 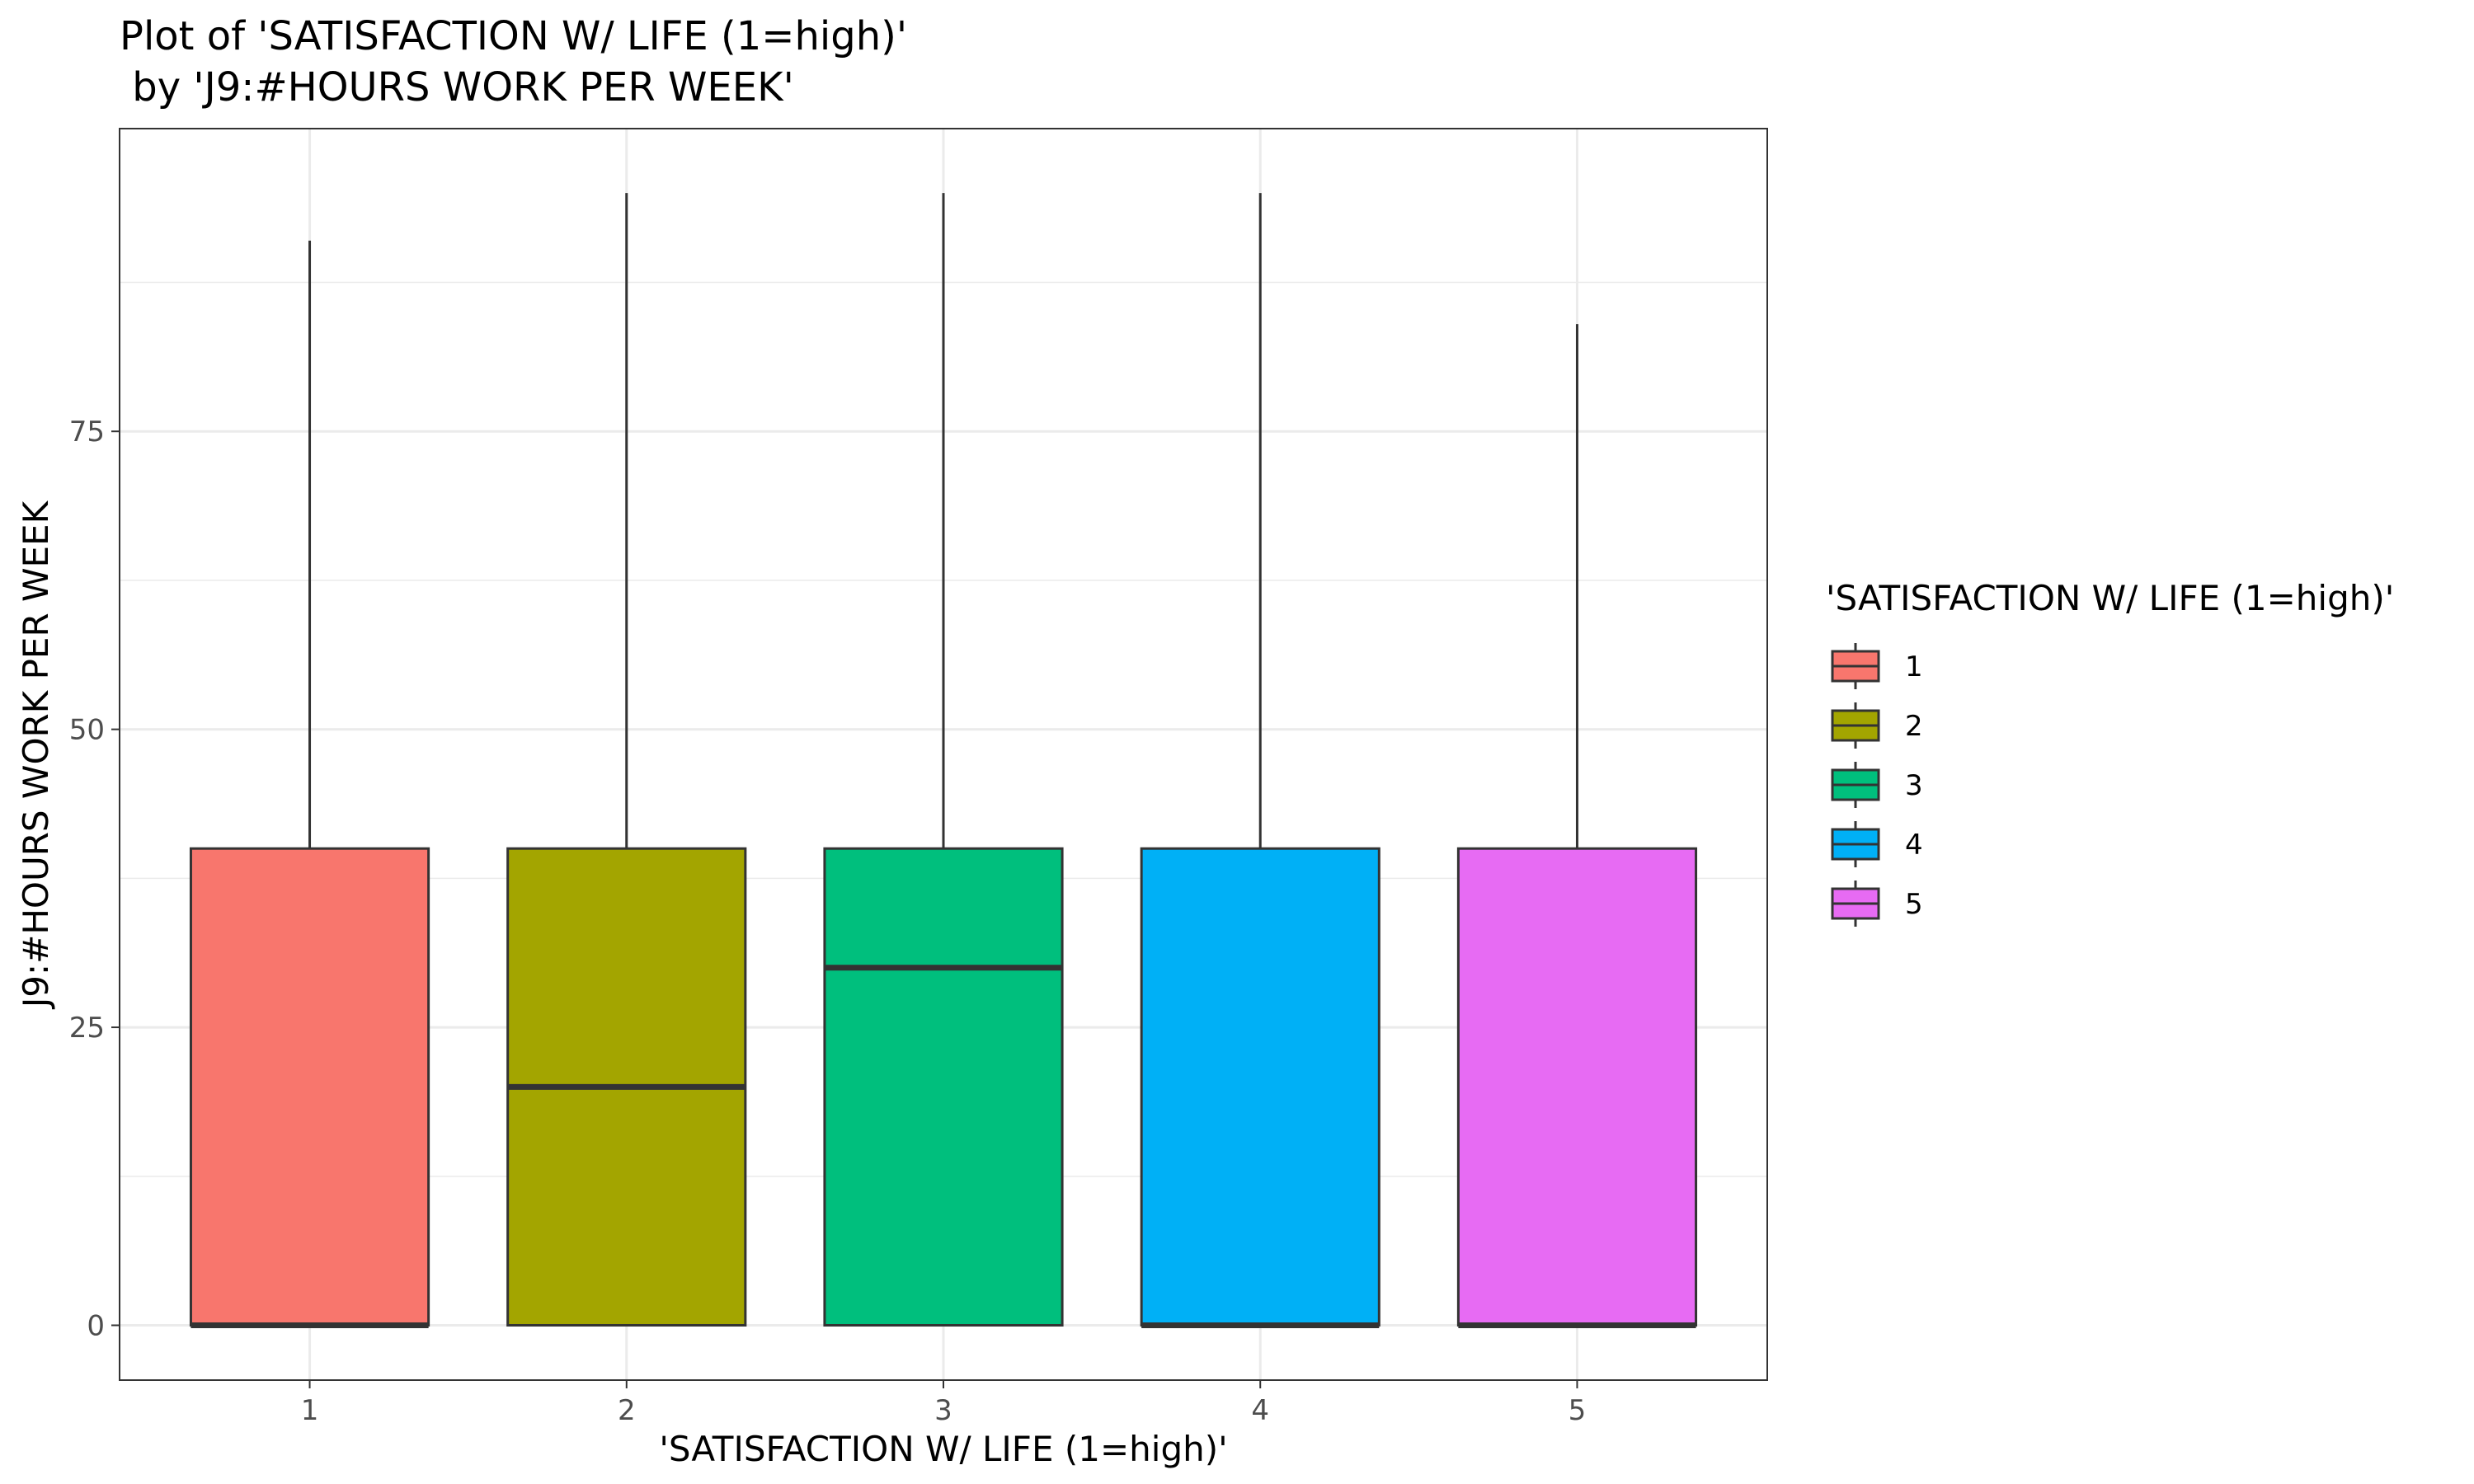 What do you see at coordinates (943, 1410) in the screenshot?
I see `x-tick-label: 3` at bounding box center [943, 1410].